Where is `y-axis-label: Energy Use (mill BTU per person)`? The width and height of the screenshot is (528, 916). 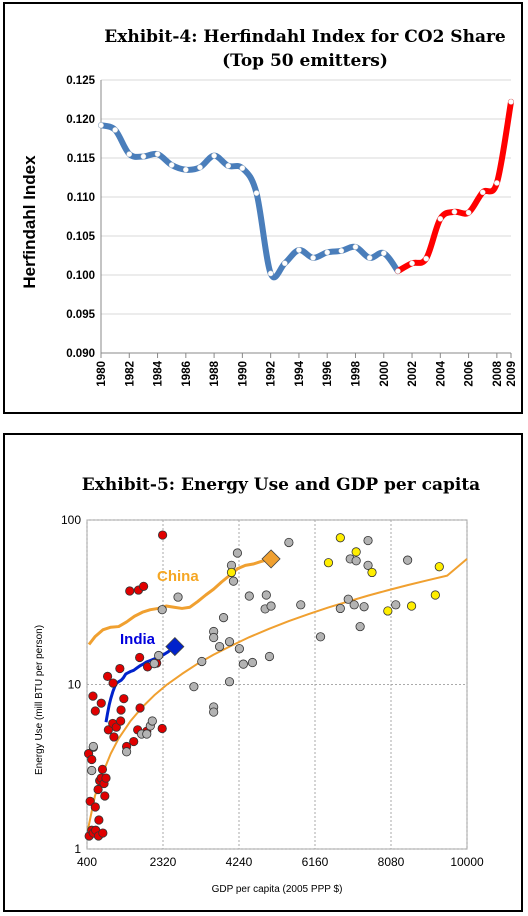 y-axis-label: Energy Use (mill BTU per person) is located at coordinates (39, 700).